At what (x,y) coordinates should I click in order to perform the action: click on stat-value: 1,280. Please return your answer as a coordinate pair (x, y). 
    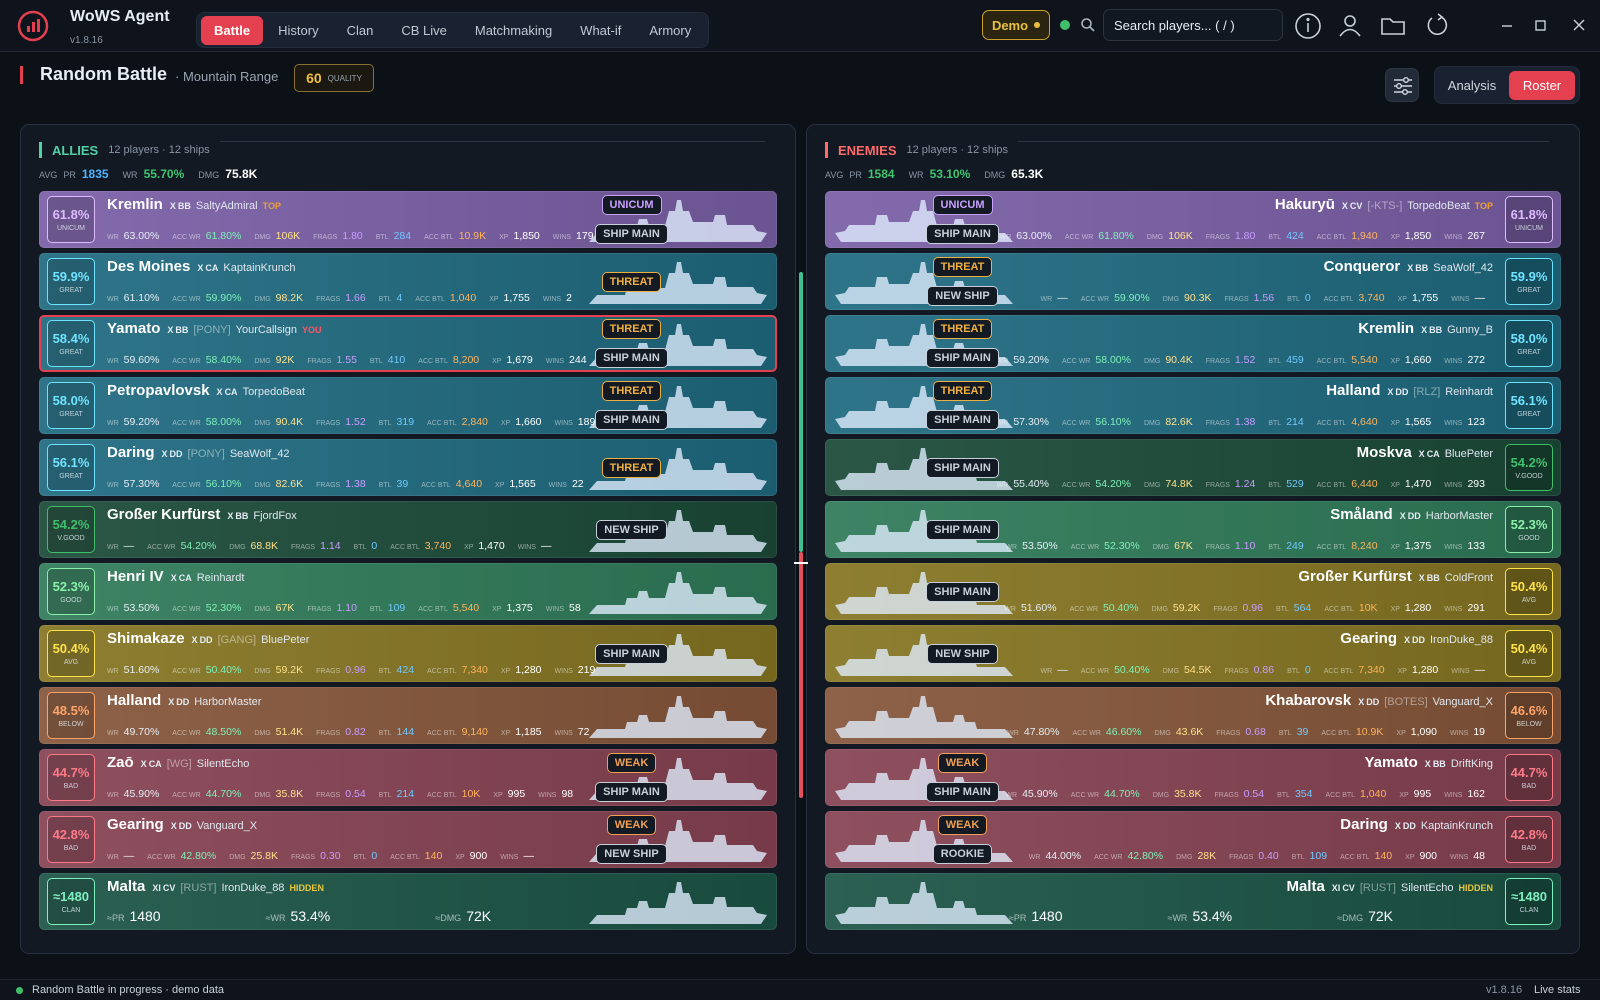
    Looking at the image, I should click on (1418, 608).